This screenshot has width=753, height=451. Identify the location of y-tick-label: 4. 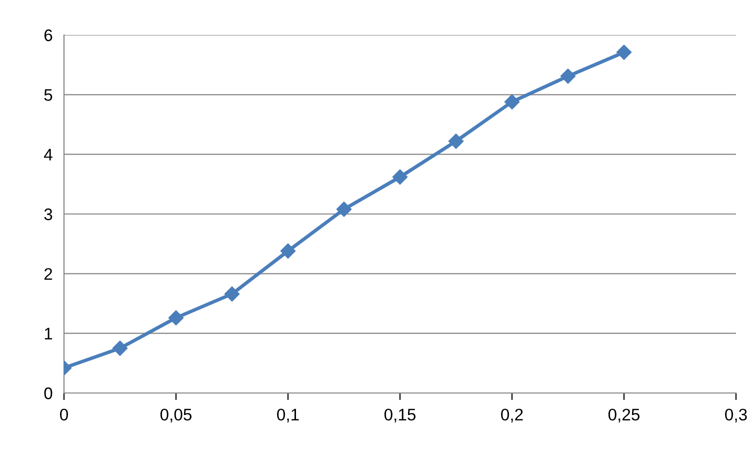
(48, 154).